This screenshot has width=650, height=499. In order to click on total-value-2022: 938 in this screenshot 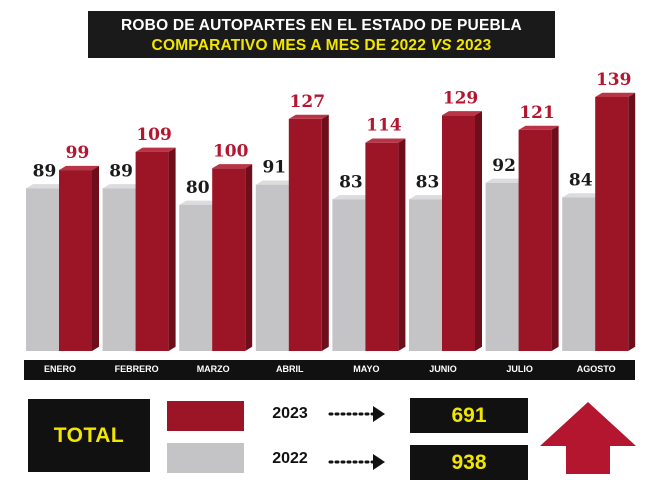, I will do `click(469, 462)`.